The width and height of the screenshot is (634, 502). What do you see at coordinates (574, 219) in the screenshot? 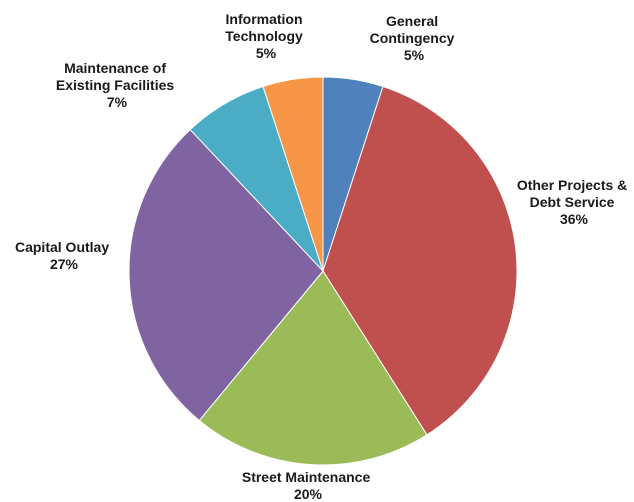
I see `percent-label: 36%` at bounding box center [574, 219].